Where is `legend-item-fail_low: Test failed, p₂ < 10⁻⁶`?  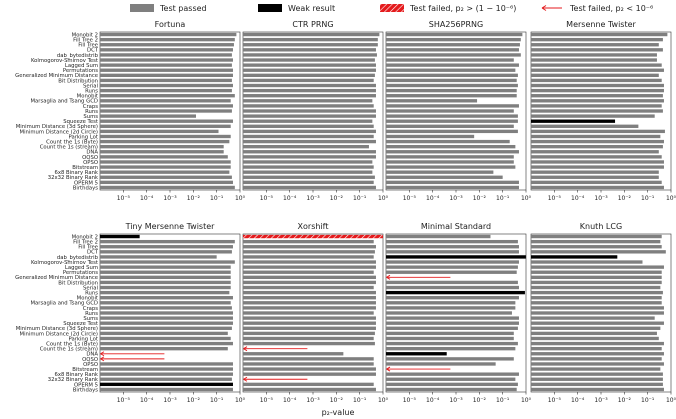
legend-item-fail_low: Test failed, p₂ < 10⁻⁶ is located at coordinates (597, 8).